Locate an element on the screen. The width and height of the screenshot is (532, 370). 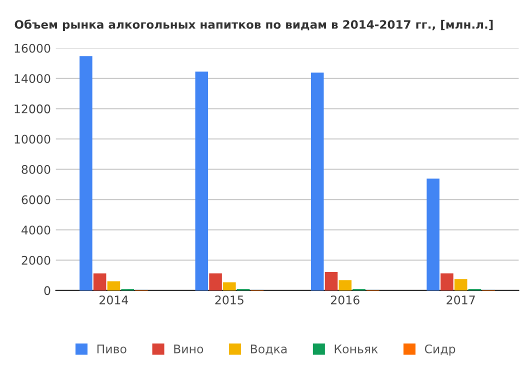
chart-title: Объем рынка алкогольных напитков по видам в 2014-2017 гг., [млн.л.] is located at coordinates (253, 26).